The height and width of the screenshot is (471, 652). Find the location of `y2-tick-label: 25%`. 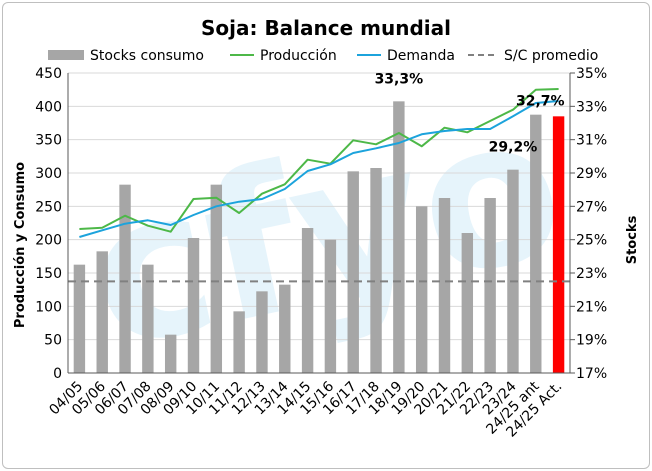

y2-tick-label: 25% is located at coordinates (591, 241).